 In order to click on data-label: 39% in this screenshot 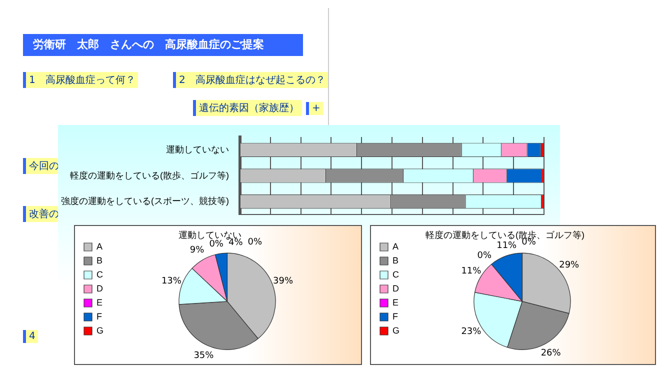, I will do `click(283, 281)`.